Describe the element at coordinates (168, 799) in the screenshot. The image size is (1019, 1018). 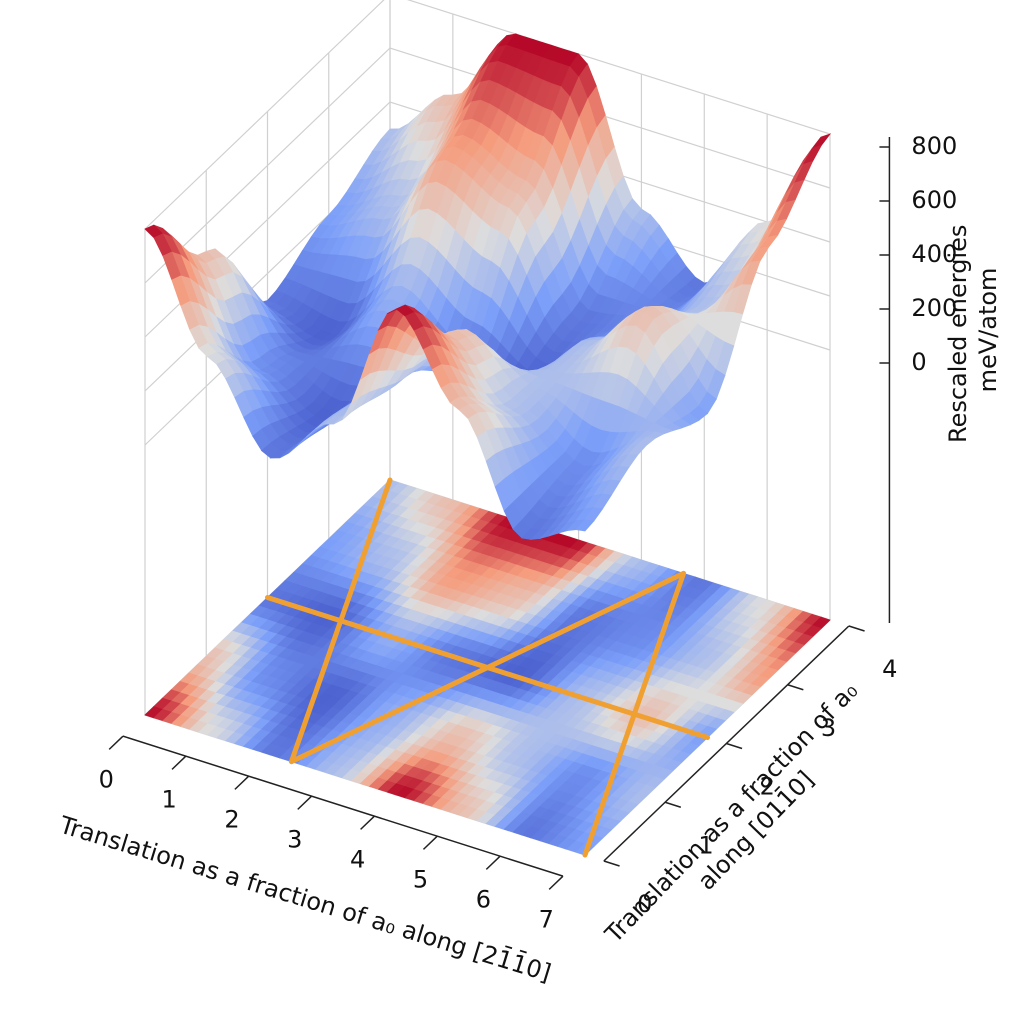
I see `x-tick-label: 1` at that location.